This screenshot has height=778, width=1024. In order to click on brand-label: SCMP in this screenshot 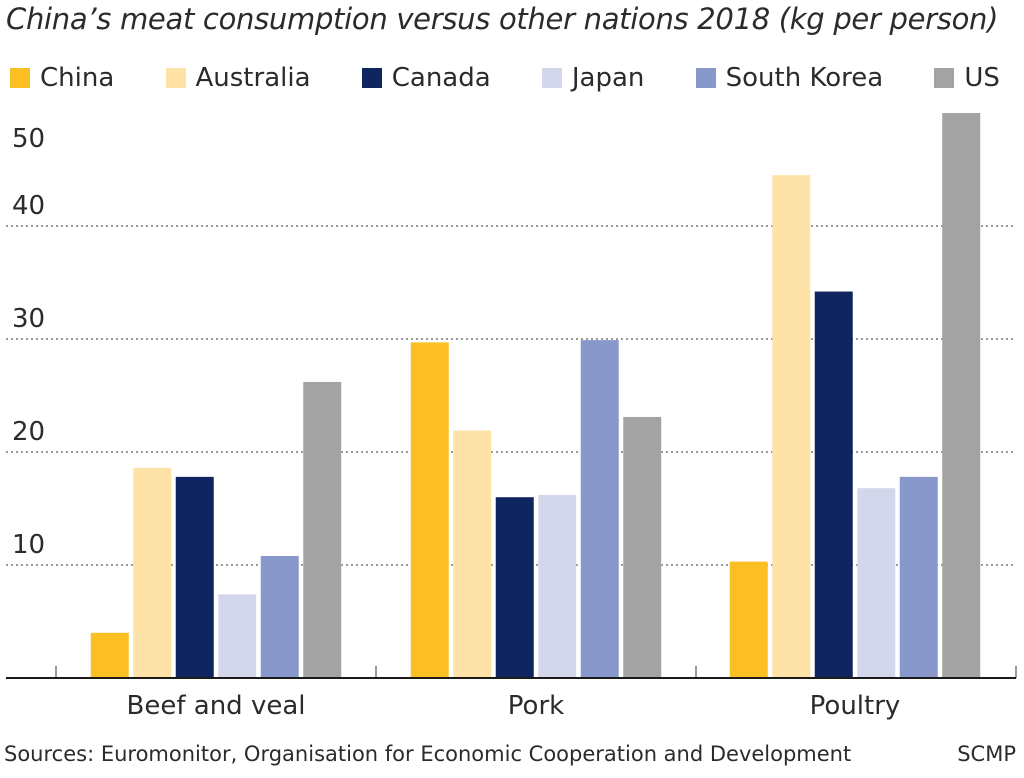, I will do `click(986, 754)`.